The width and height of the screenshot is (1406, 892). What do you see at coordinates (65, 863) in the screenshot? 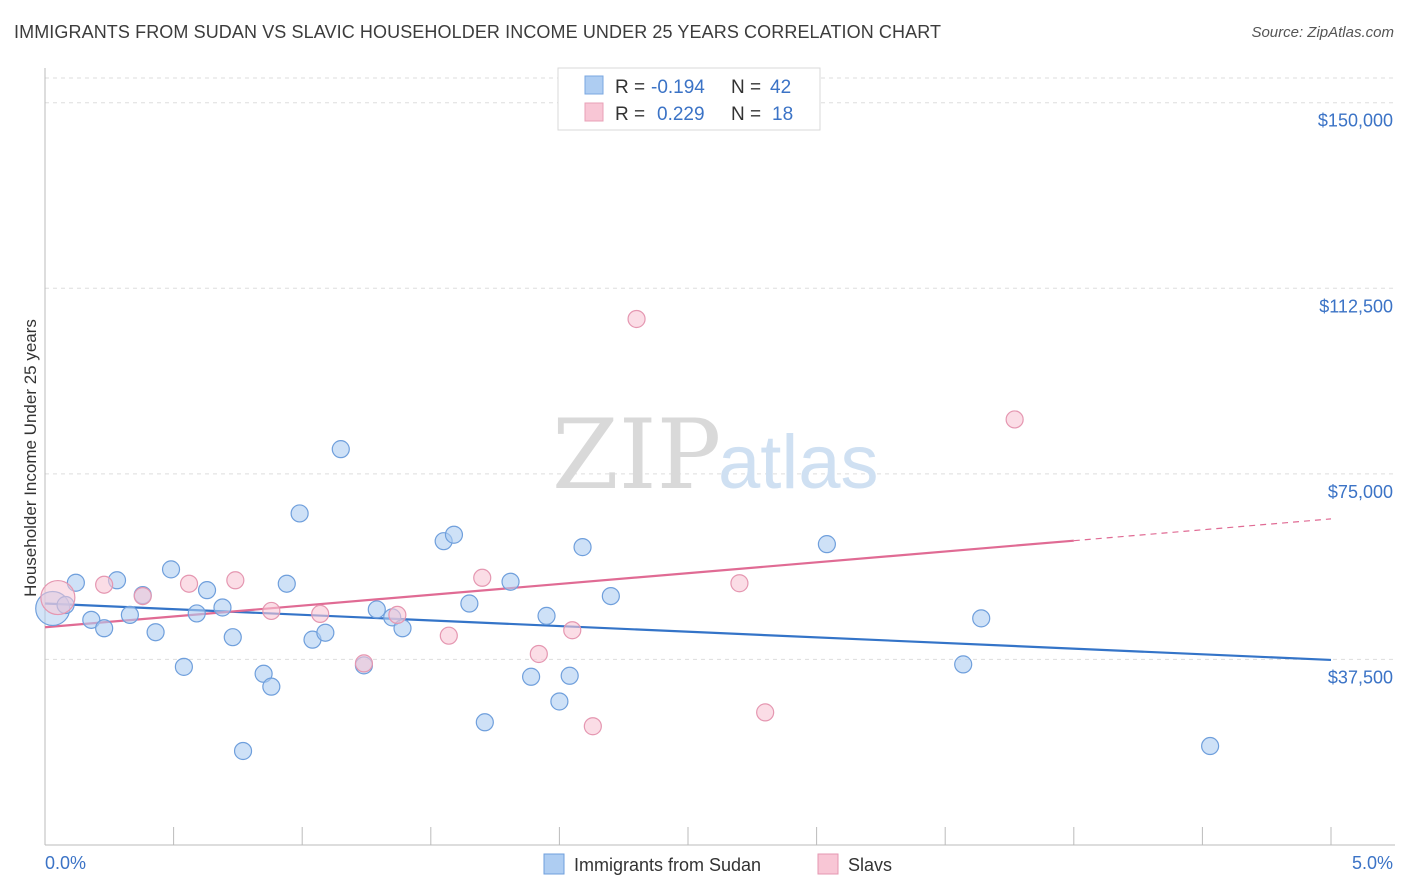
I see `x-tick-label-min: 0.0%` at bounding box center [65, 863].